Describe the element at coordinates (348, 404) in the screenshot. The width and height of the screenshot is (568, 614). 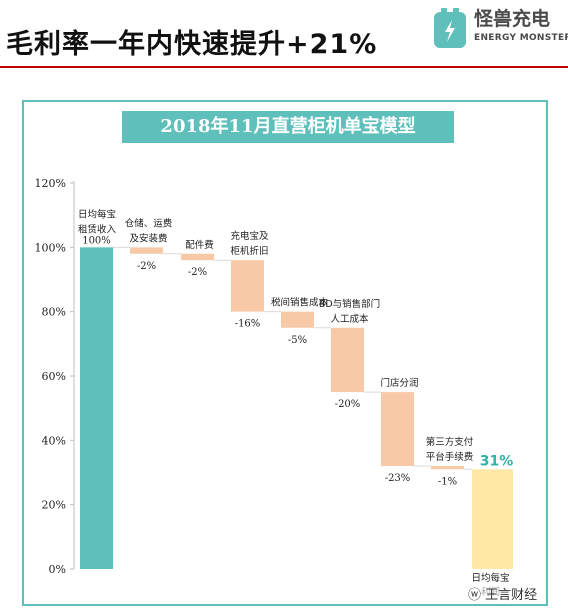
I see `value-label: -20%` at that location.